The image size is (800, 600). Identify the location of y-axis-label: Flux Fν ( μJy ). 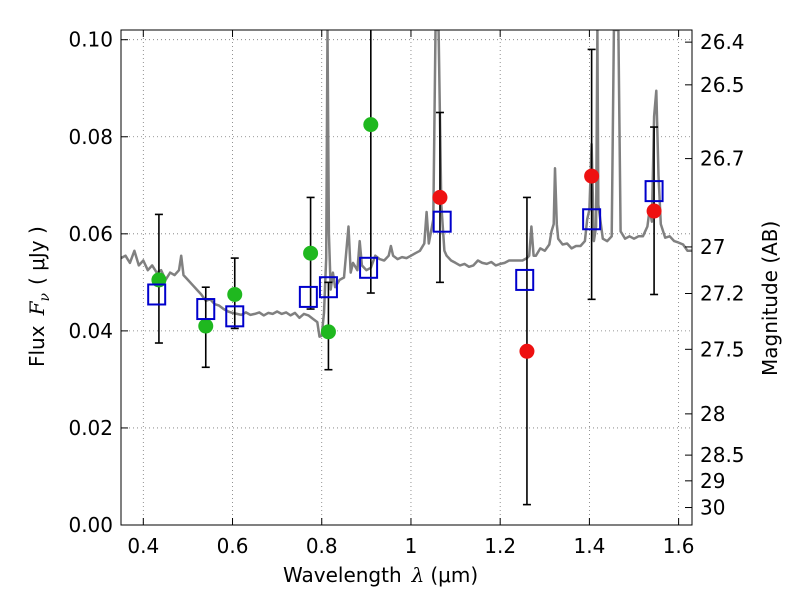
(39, 296).